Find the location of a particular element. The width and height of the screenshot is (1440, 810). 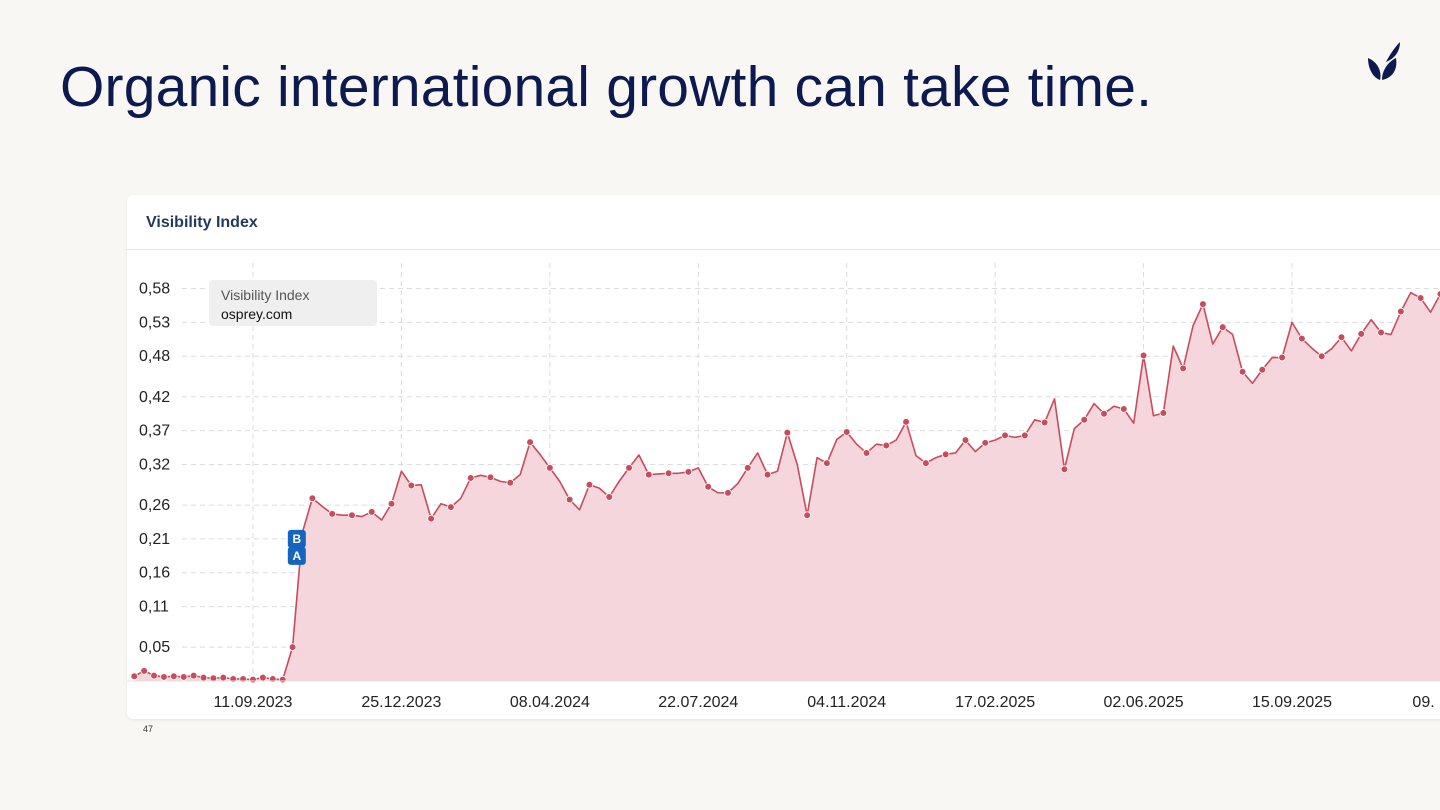

y-tick-label: 0,05 is located at coordinates (154, 647).